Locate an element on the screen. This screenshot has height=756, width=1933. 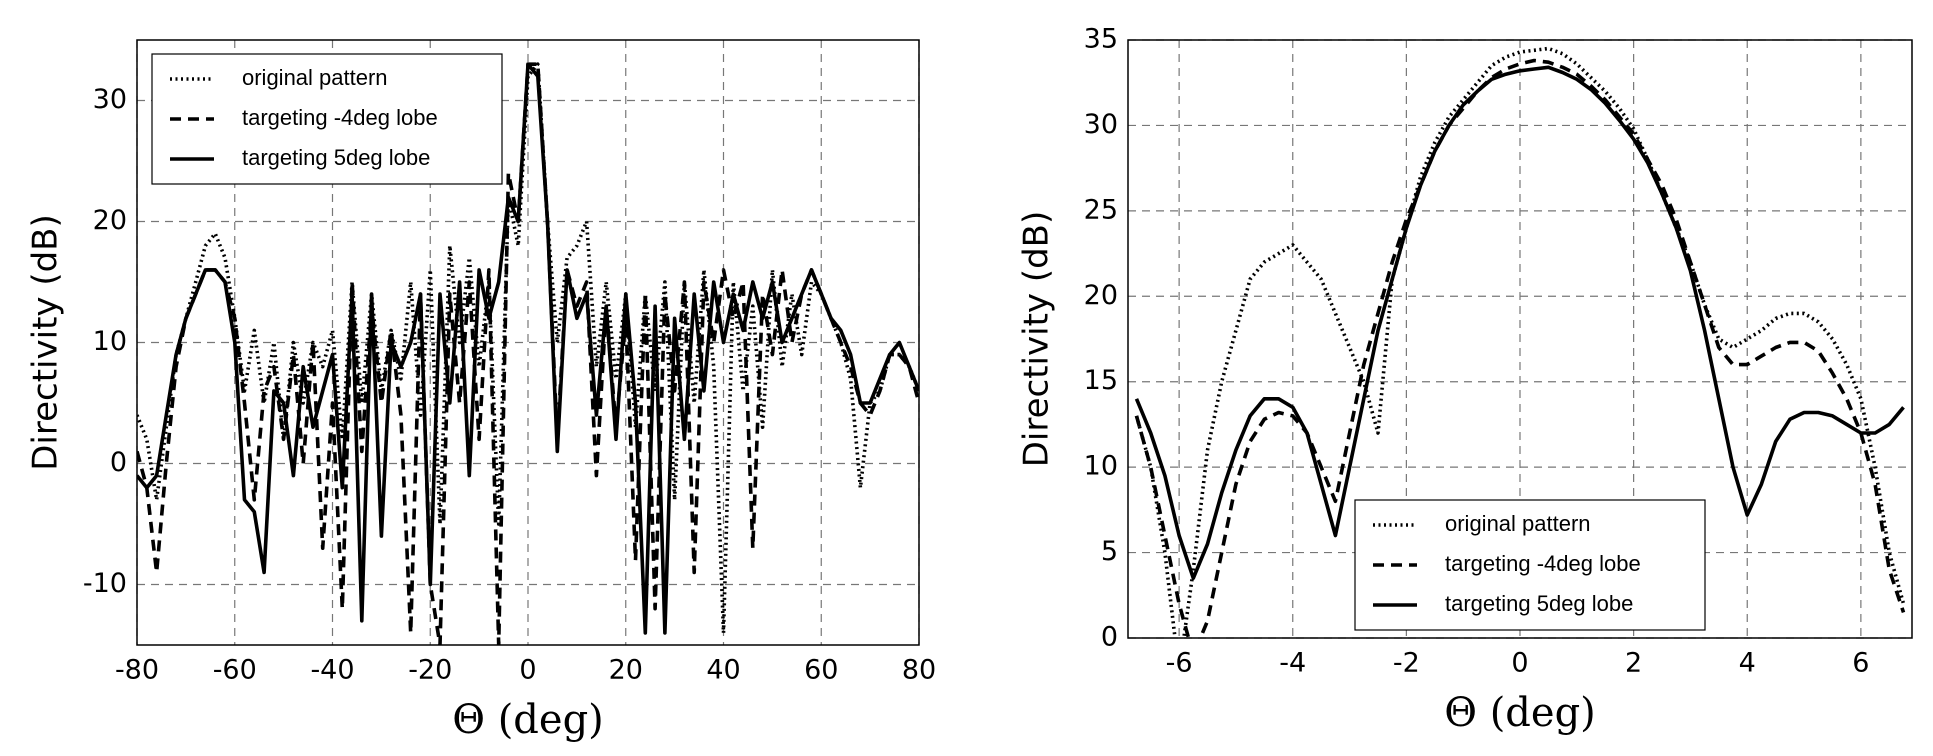
y-tick-label: 5 is located at coordinates (1109, 551).